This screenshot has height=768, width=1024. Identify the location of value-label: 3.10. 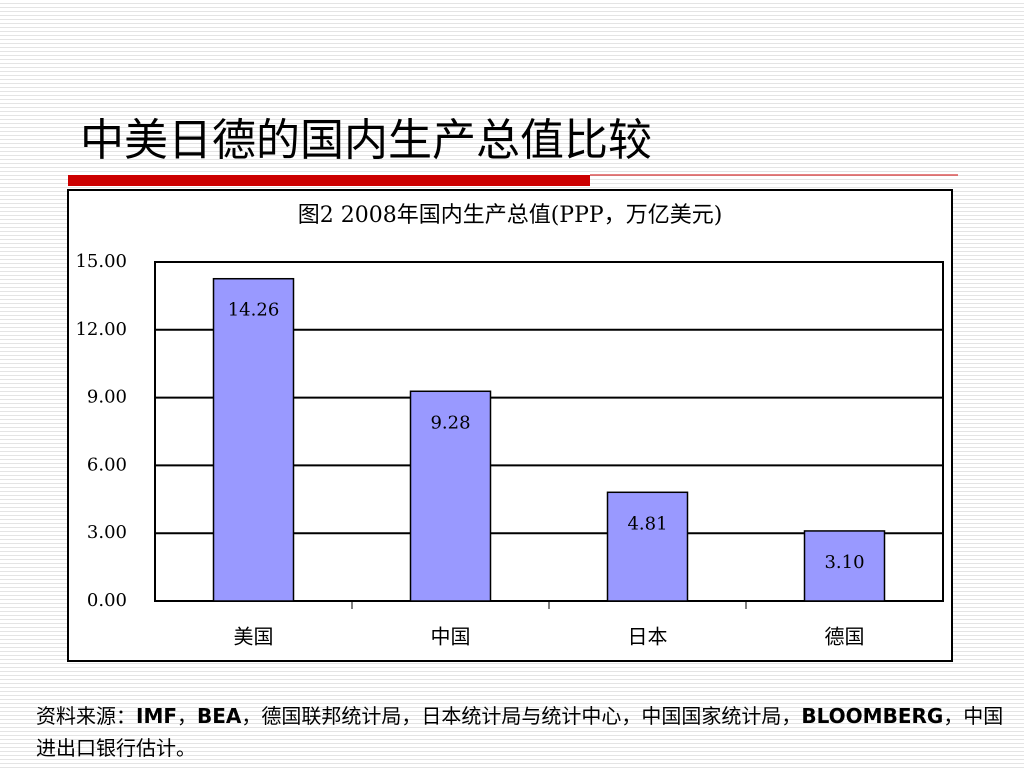
(844, 562).